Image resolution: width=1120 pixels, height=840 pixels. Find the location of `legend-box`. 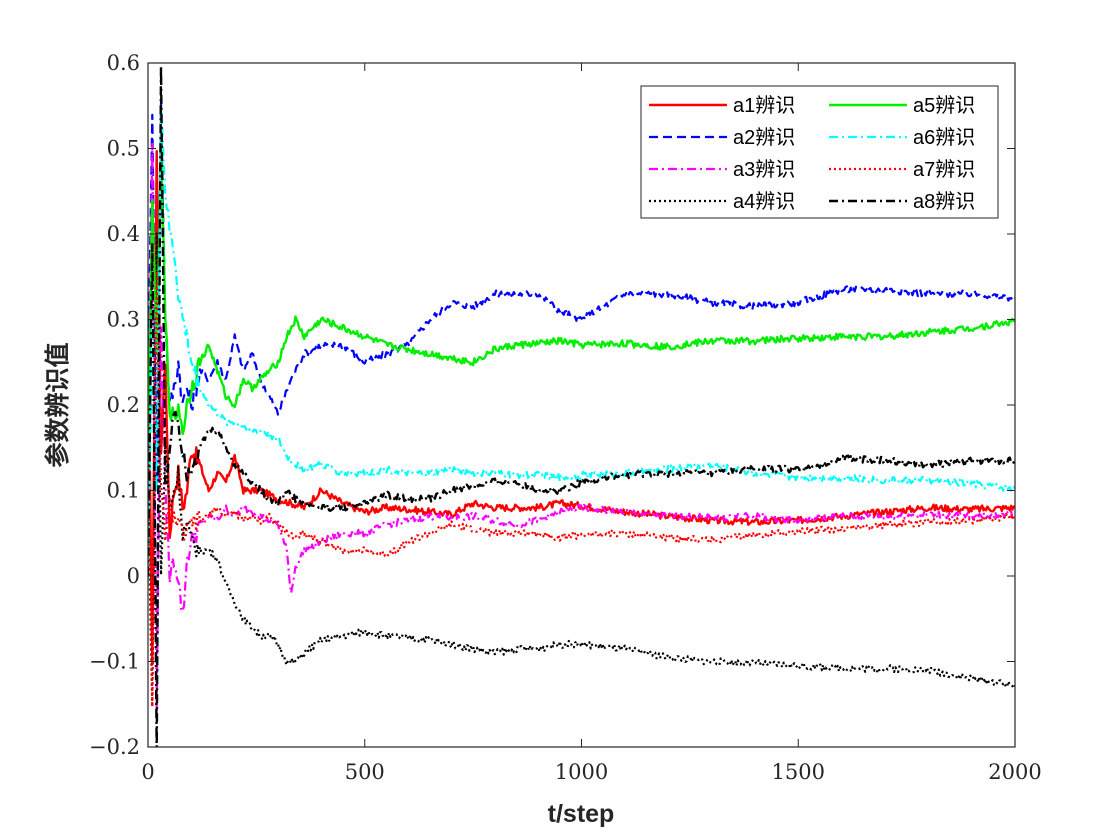

legend-box is located at coordinates (819, 152).